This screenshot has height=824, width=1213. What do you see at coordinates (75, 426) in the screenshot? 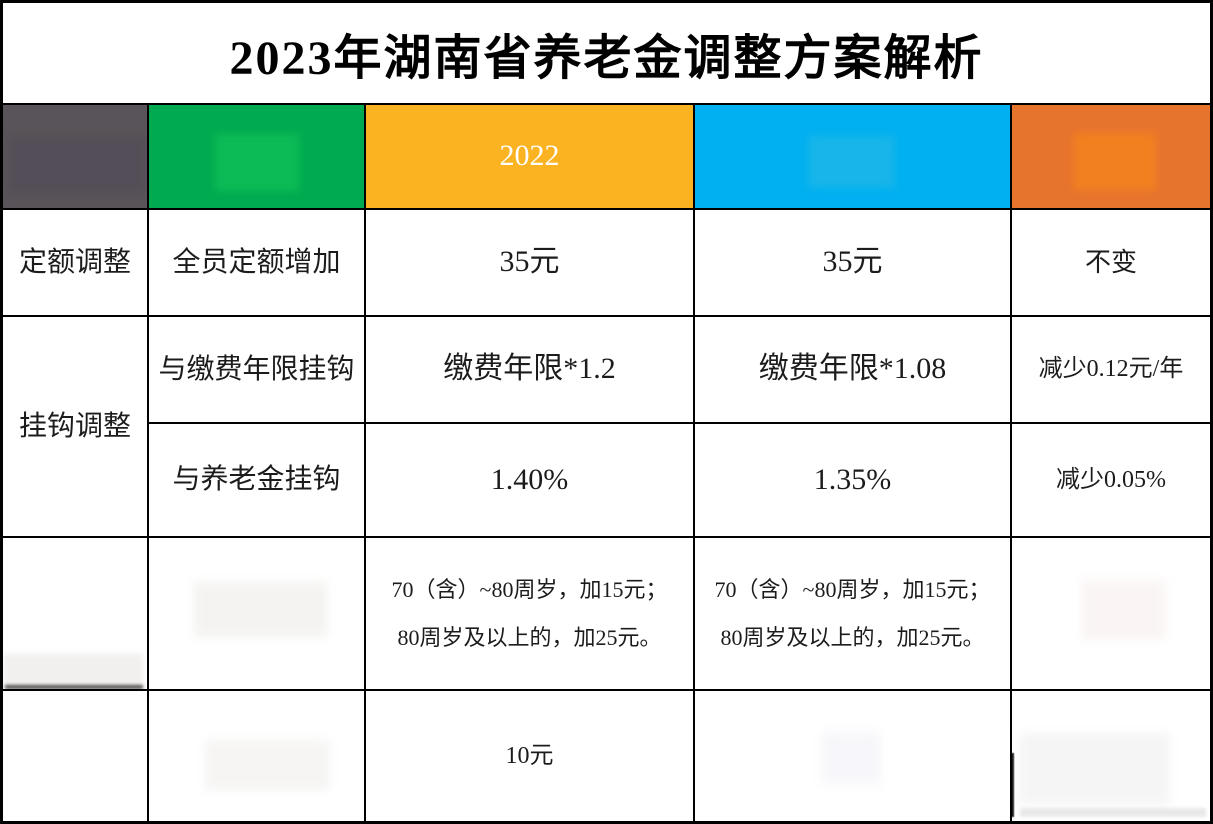
I see `cell-linked-category: 挂钩调整` at bounding box center [75, 426].